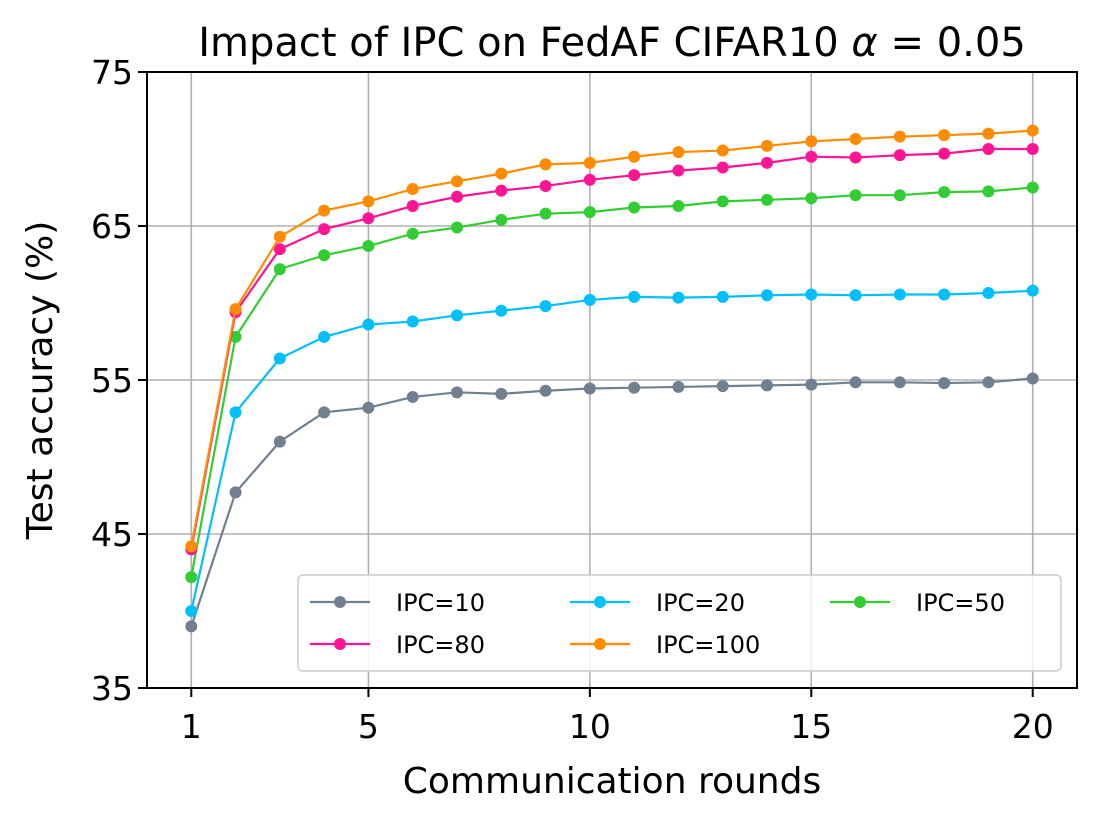  I want to click on y-axis-label: Test accuracy (%), so click(40, 381).